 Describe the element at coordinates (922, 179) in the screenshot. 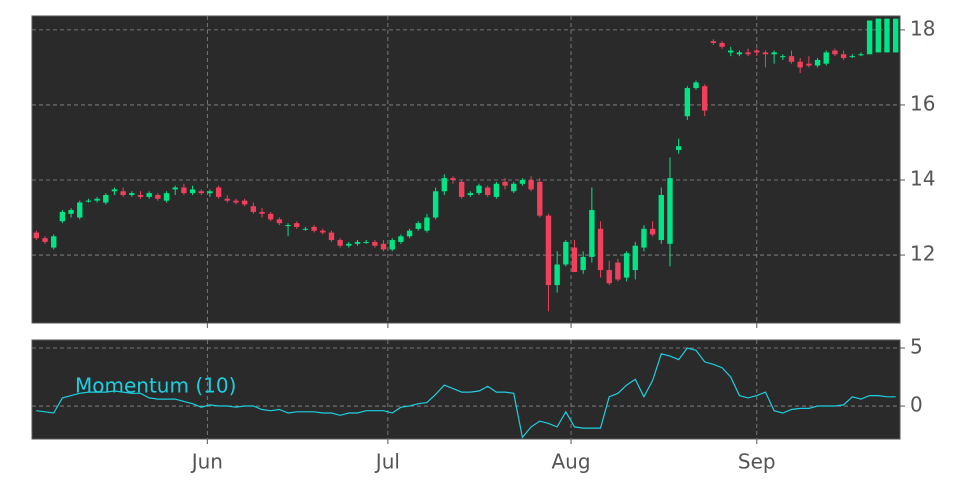

I see `y-tick-label: 14` at that location.